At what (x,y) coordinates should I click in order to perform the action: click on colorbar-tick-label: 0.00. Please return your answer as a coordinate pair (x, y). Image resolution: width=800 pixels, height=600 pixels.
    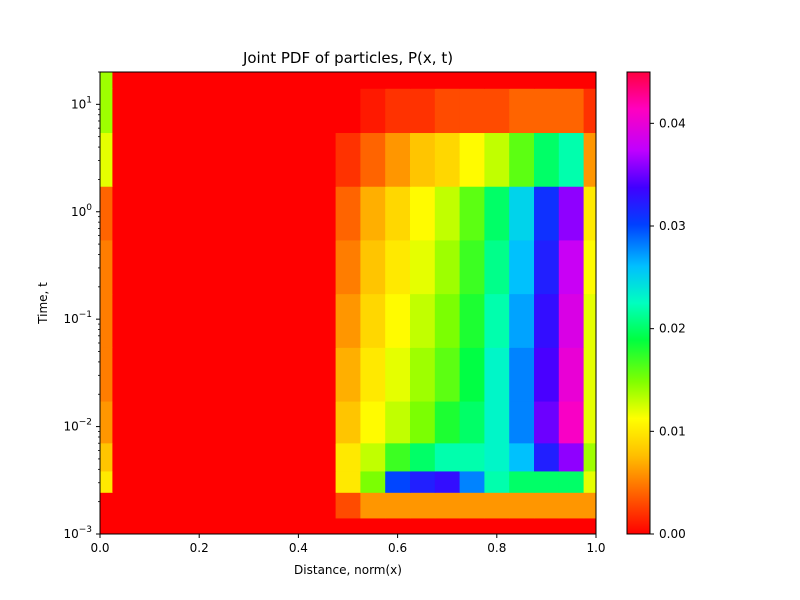
    Looking at the image, I should click on (672, 534).